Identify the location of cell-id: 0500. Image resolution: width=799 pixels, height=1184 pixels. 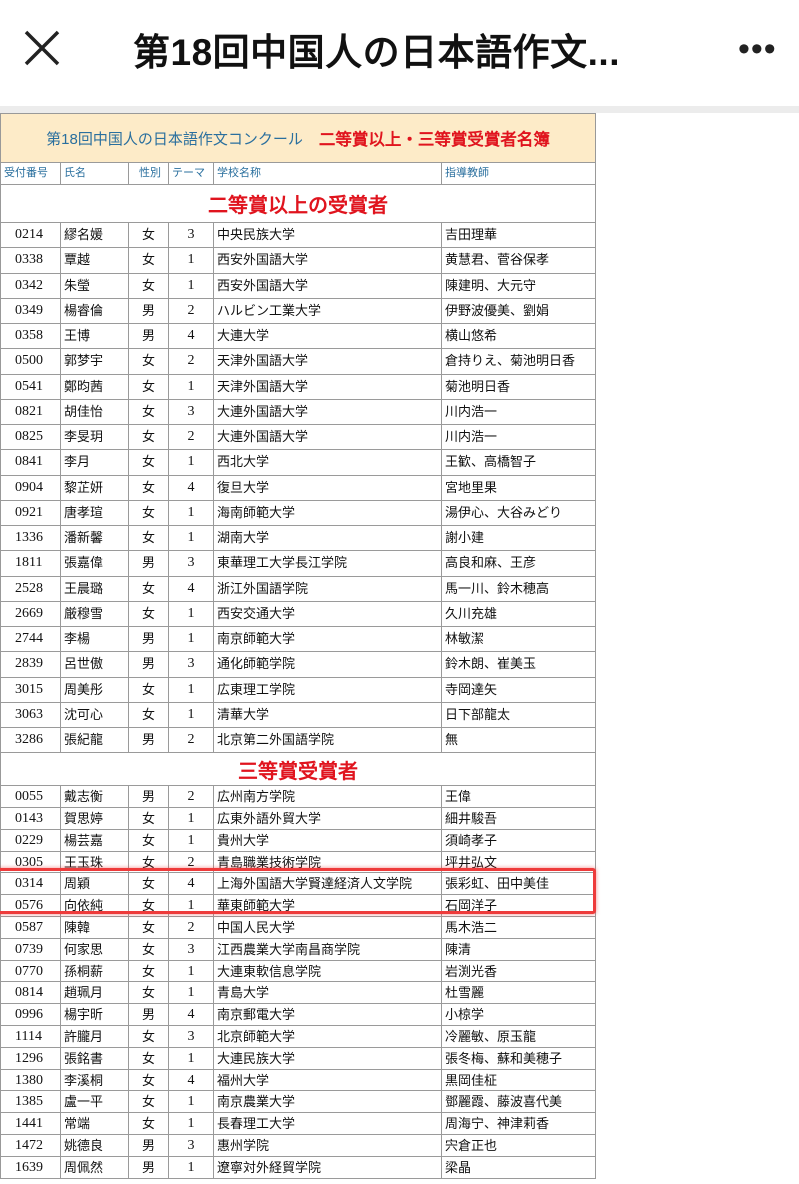
(31, 361).